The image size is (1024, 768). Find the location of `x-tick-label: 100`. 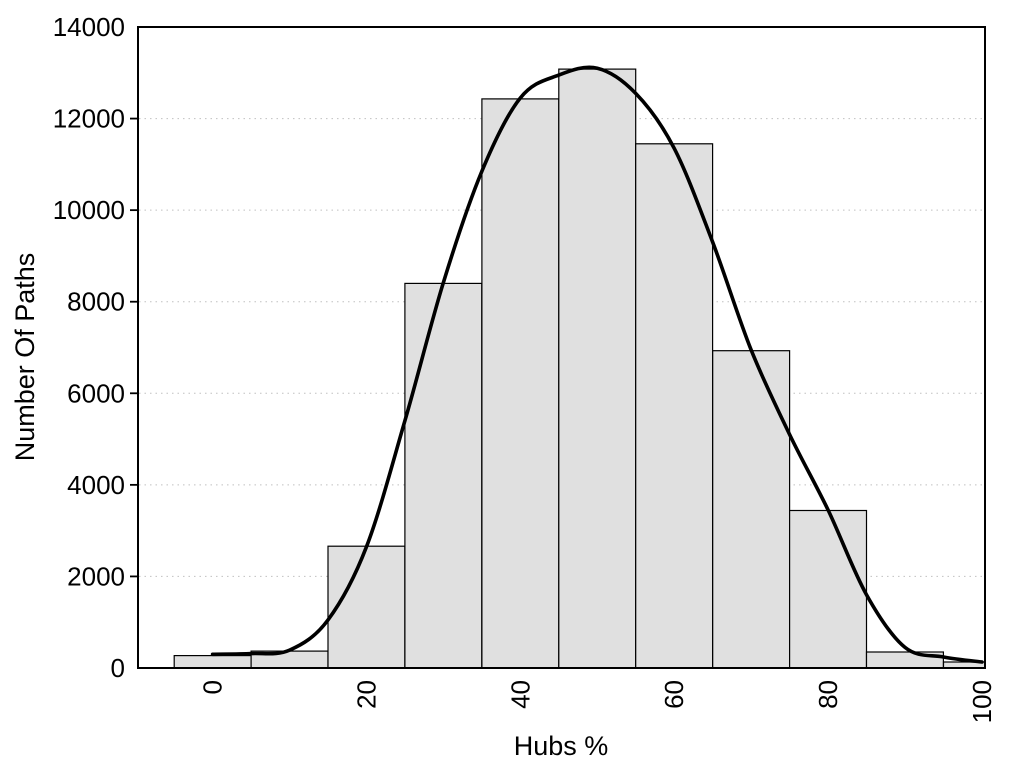

x-tick-label: 100 is located at coordinates (982, 701).